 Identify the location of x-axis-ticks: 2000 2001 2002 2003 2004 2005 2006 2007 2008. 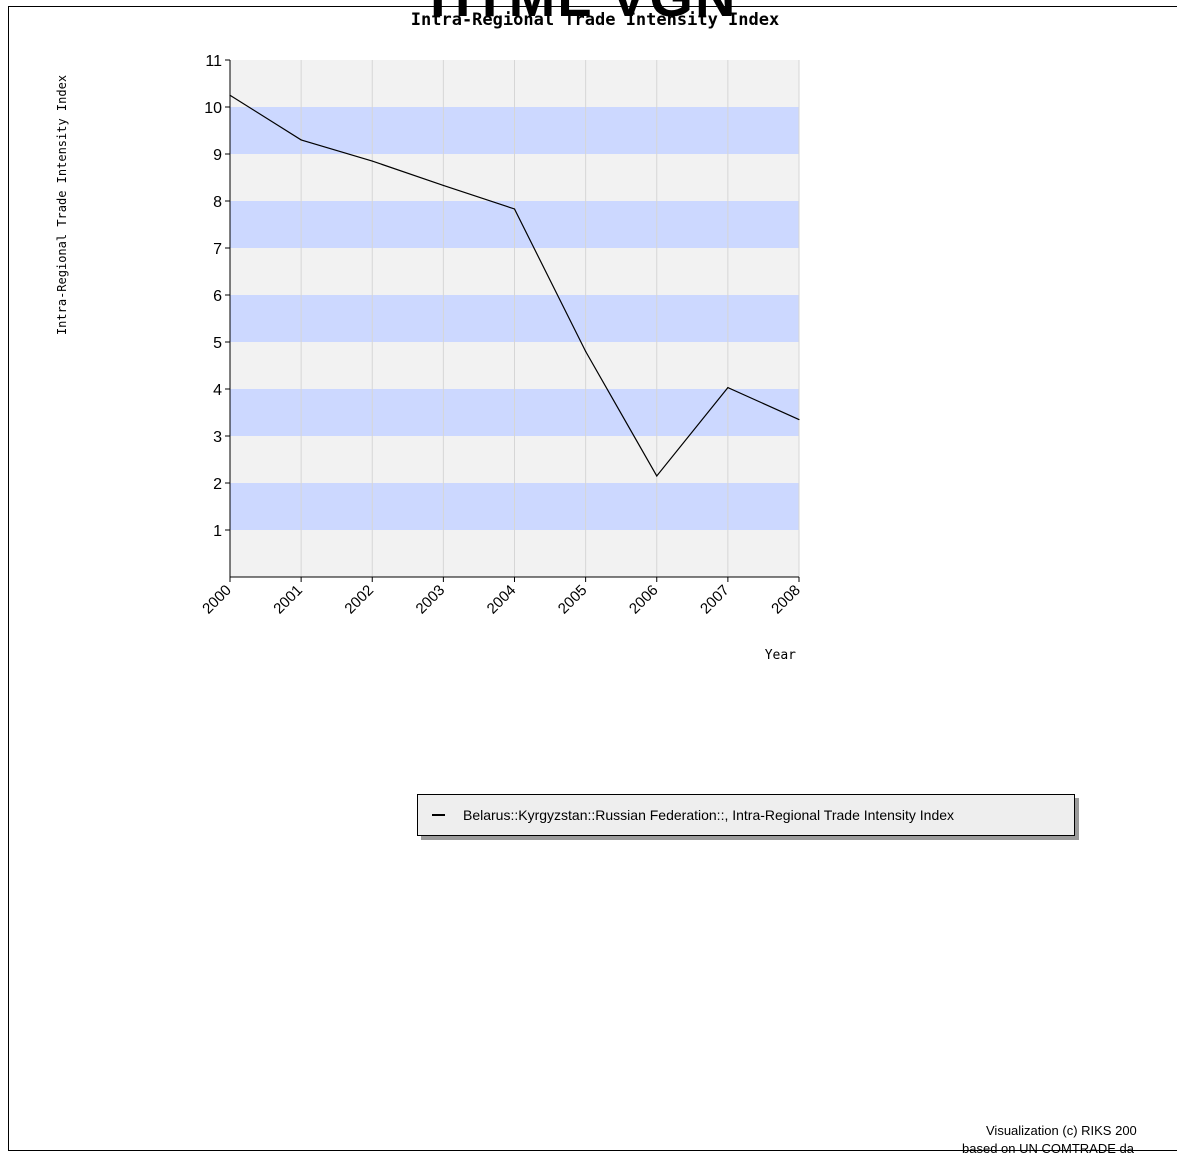
(501, 597).